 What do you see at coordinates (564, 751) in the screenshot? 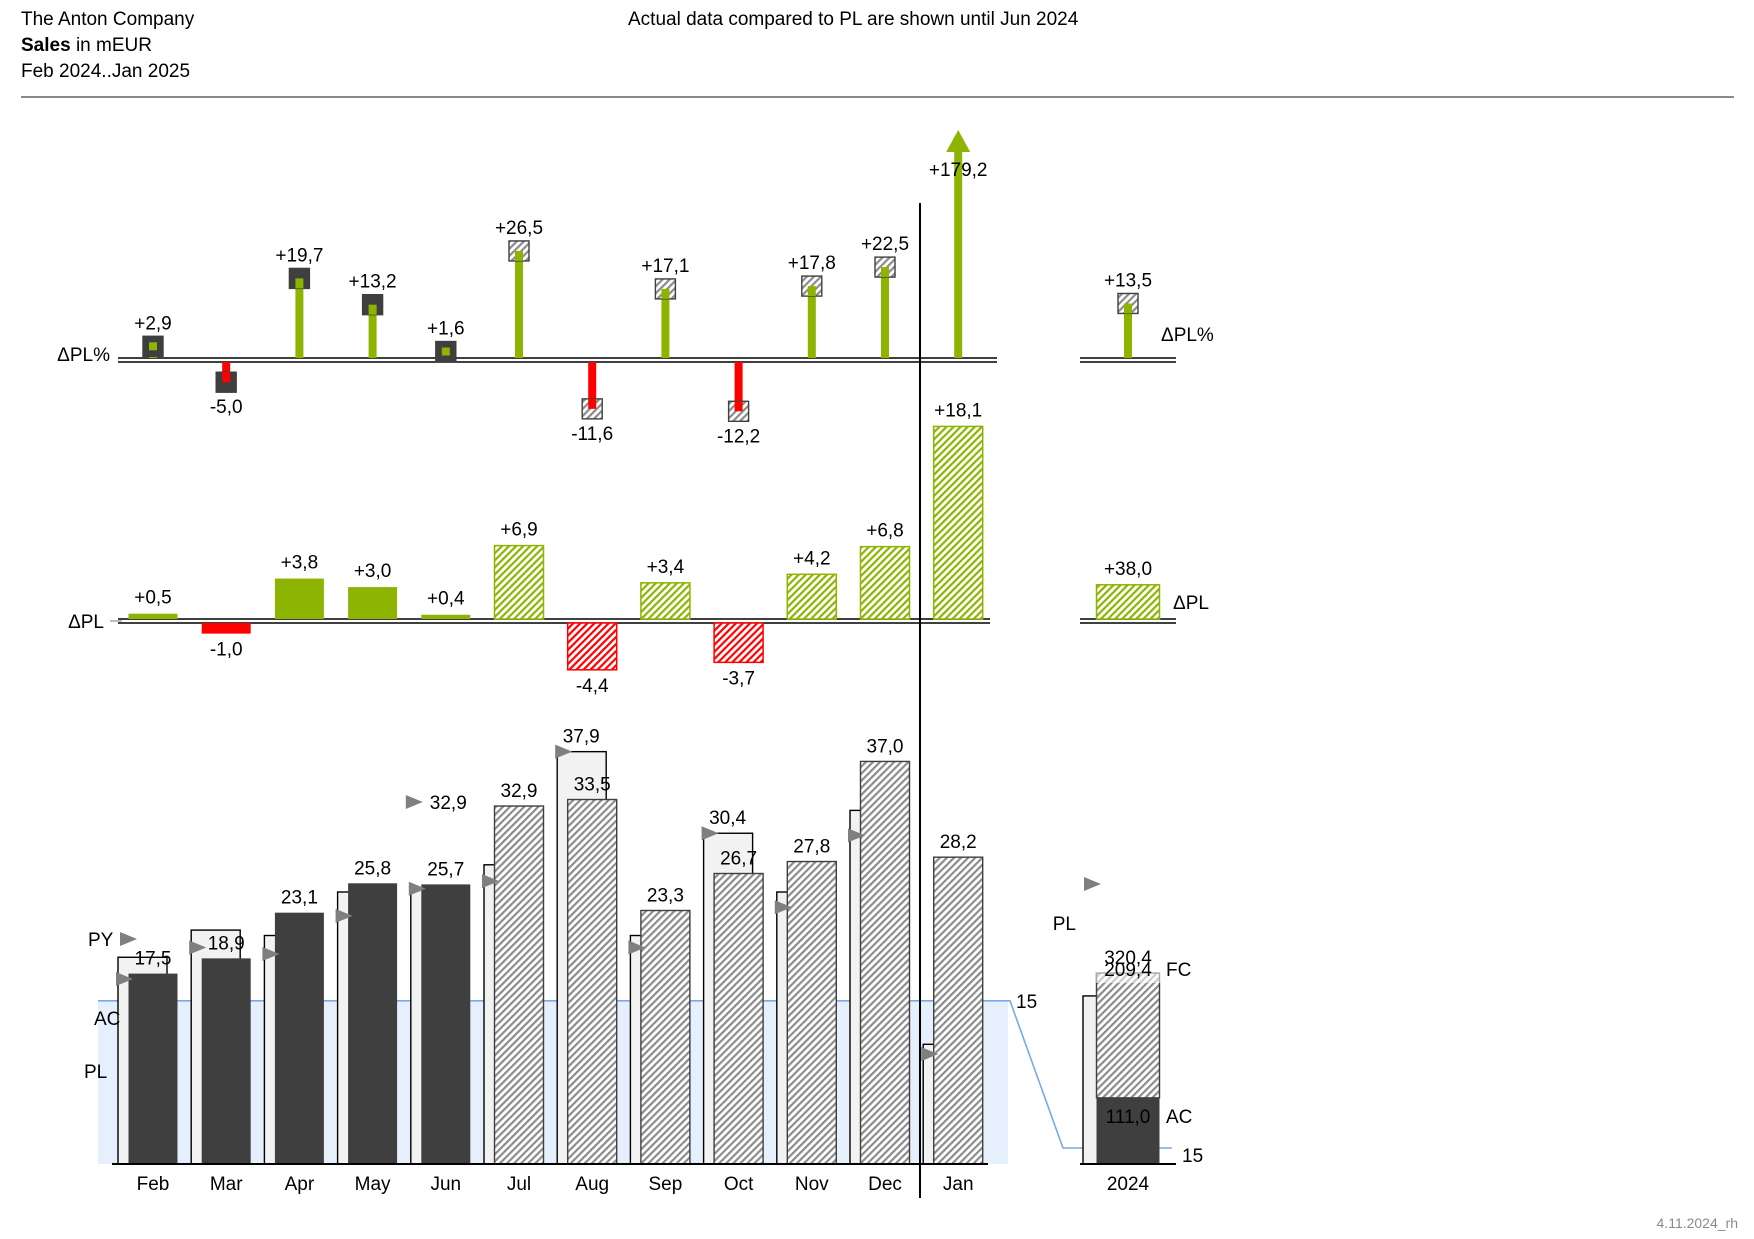
I see `pl-marker-aug` at bounding box center [564, 751].